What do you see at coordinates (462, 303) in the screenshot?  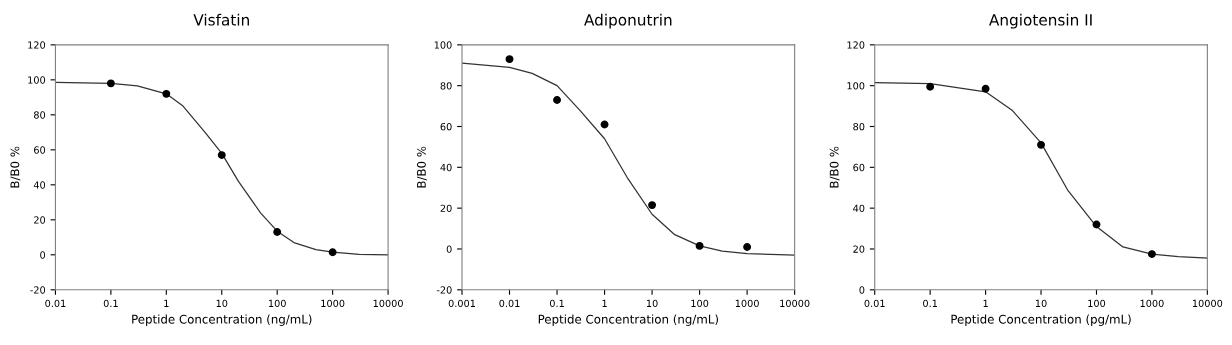 I see `x-tick-label: 0.001` at bounding box center [462, 303].